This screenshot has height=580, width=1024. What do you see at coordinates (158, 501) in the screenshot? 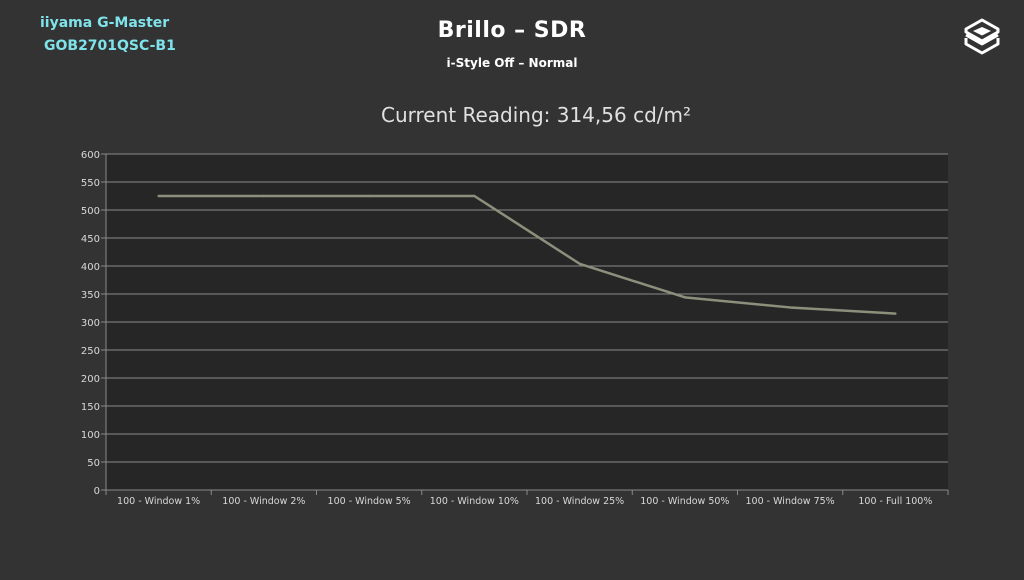
I see `x-tick-label: 100 - Window 1%` at bounding box center [158, 501].